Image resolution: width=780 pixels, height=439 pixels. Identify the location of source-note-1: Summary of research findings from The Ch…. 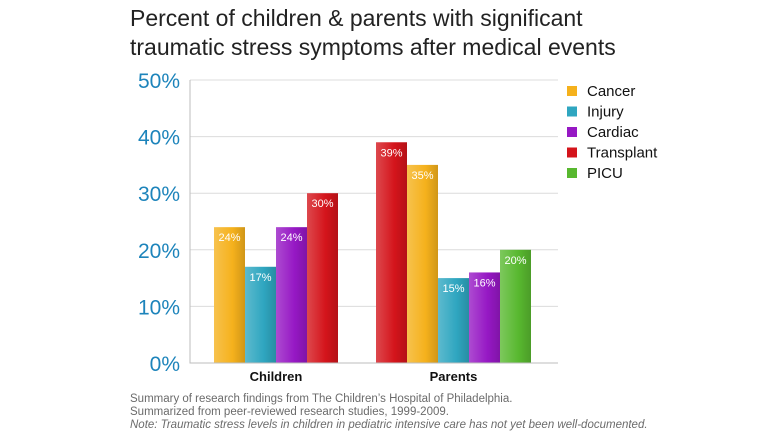
(321, 399).